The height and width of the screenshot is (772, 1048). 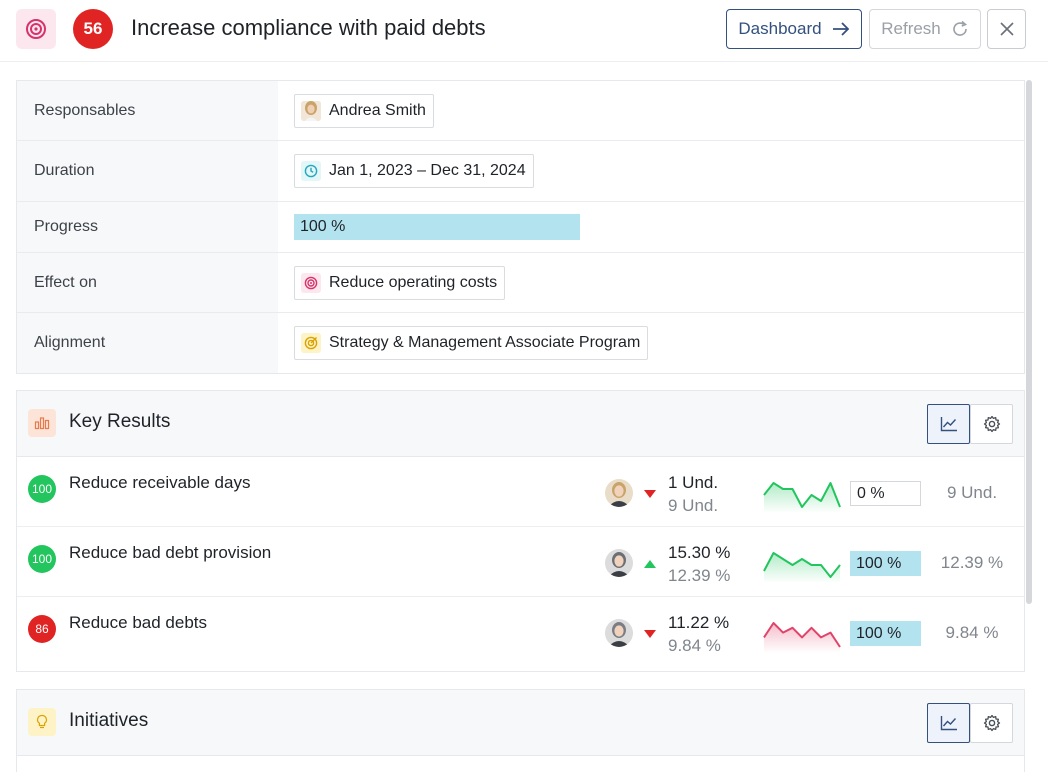 I want to click on refresh-button: Refresh, so click(x=925, y=29).